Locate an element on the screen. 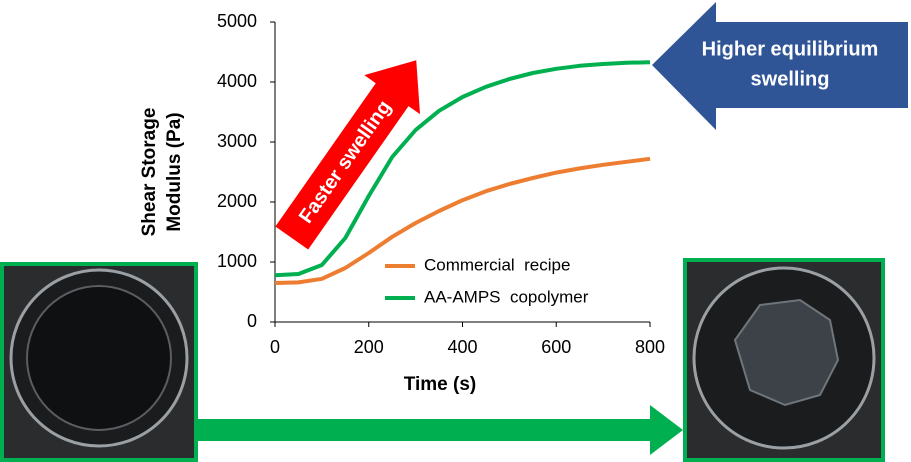 Image resolution: width=911 pixels, height=462 pixels. y-tick-label: 4000 is located at coordinates (237, 81).